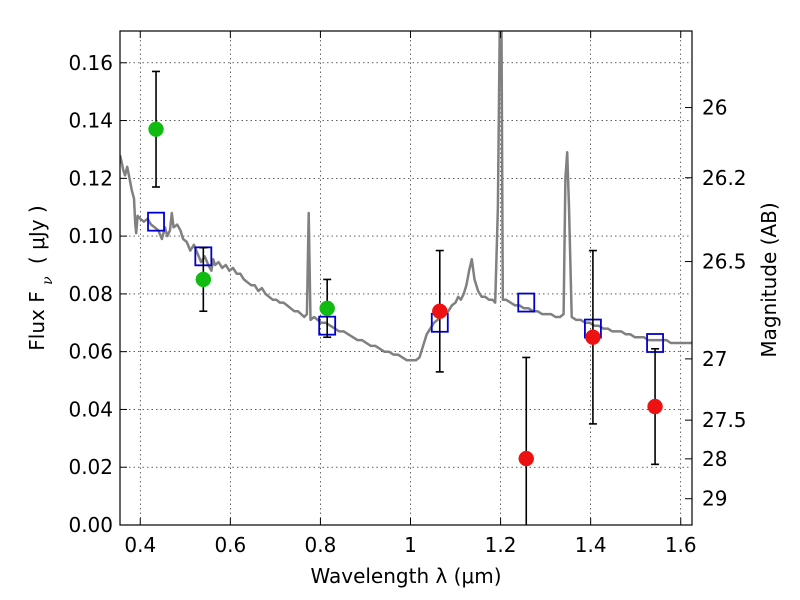  I want to click on y-tick-label: 0.14, so click(90, 121).